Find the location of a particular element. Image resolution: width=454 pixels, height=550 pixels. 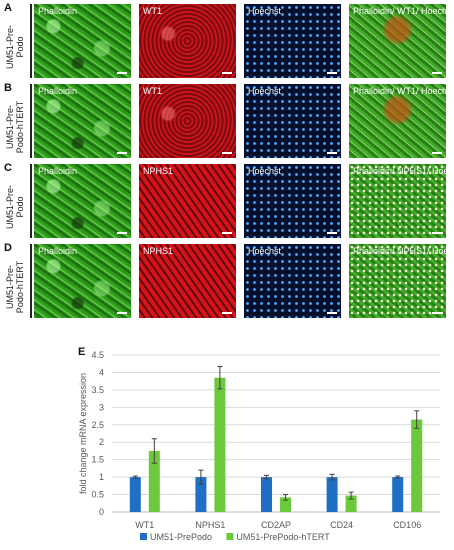

panel-letter-c: C is located at coordinates (8, 168).